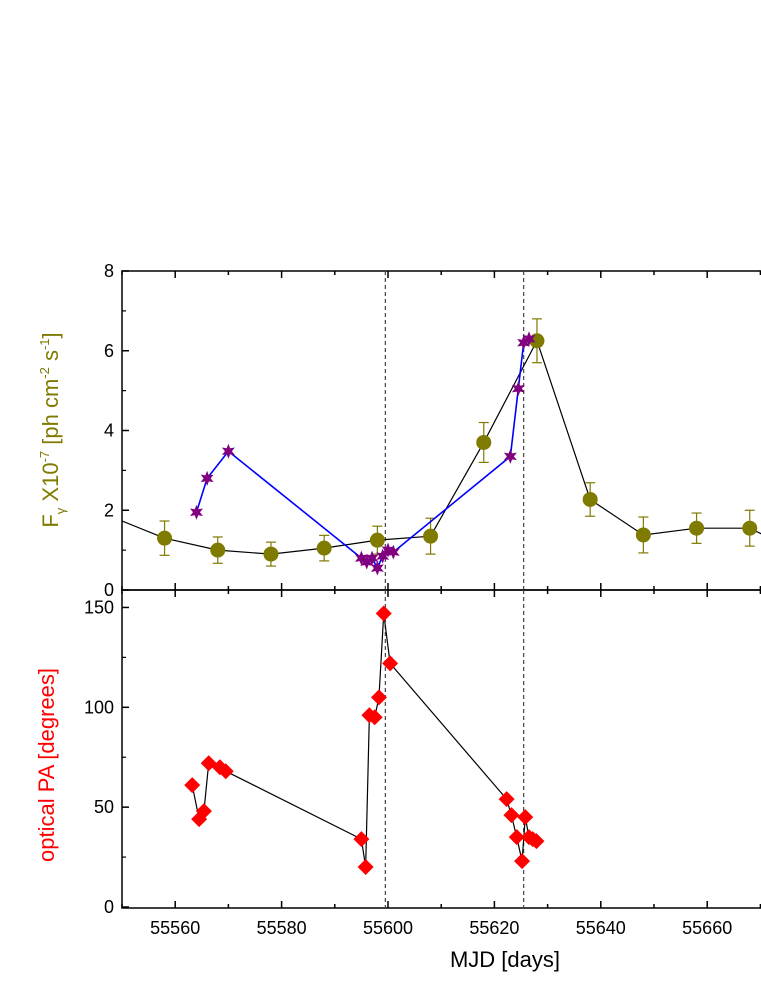 Image resolution: width=761 pixels, height=985 pixels. What do you see at coordinates (106, 757) in the screenshot?
I see `bottom-y-axis-ticks: 0 50 100 150` at bounding box center [106, 757].